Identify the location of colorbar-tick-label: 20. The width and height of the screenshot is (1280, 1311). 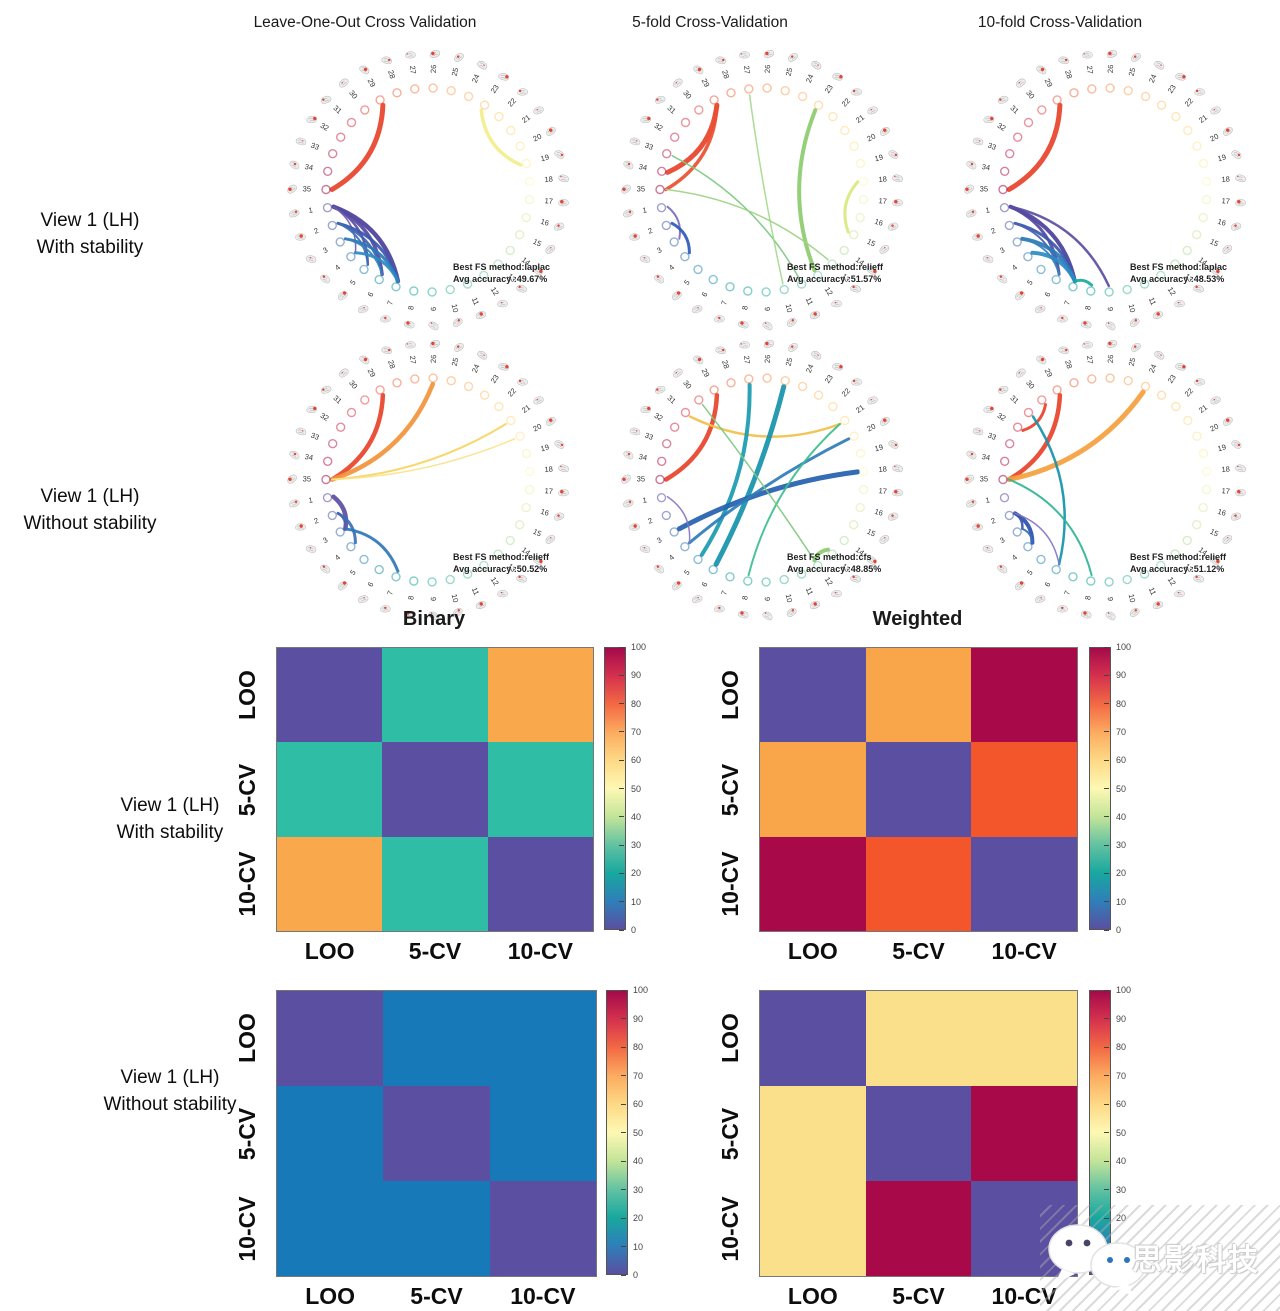
(636, 873).